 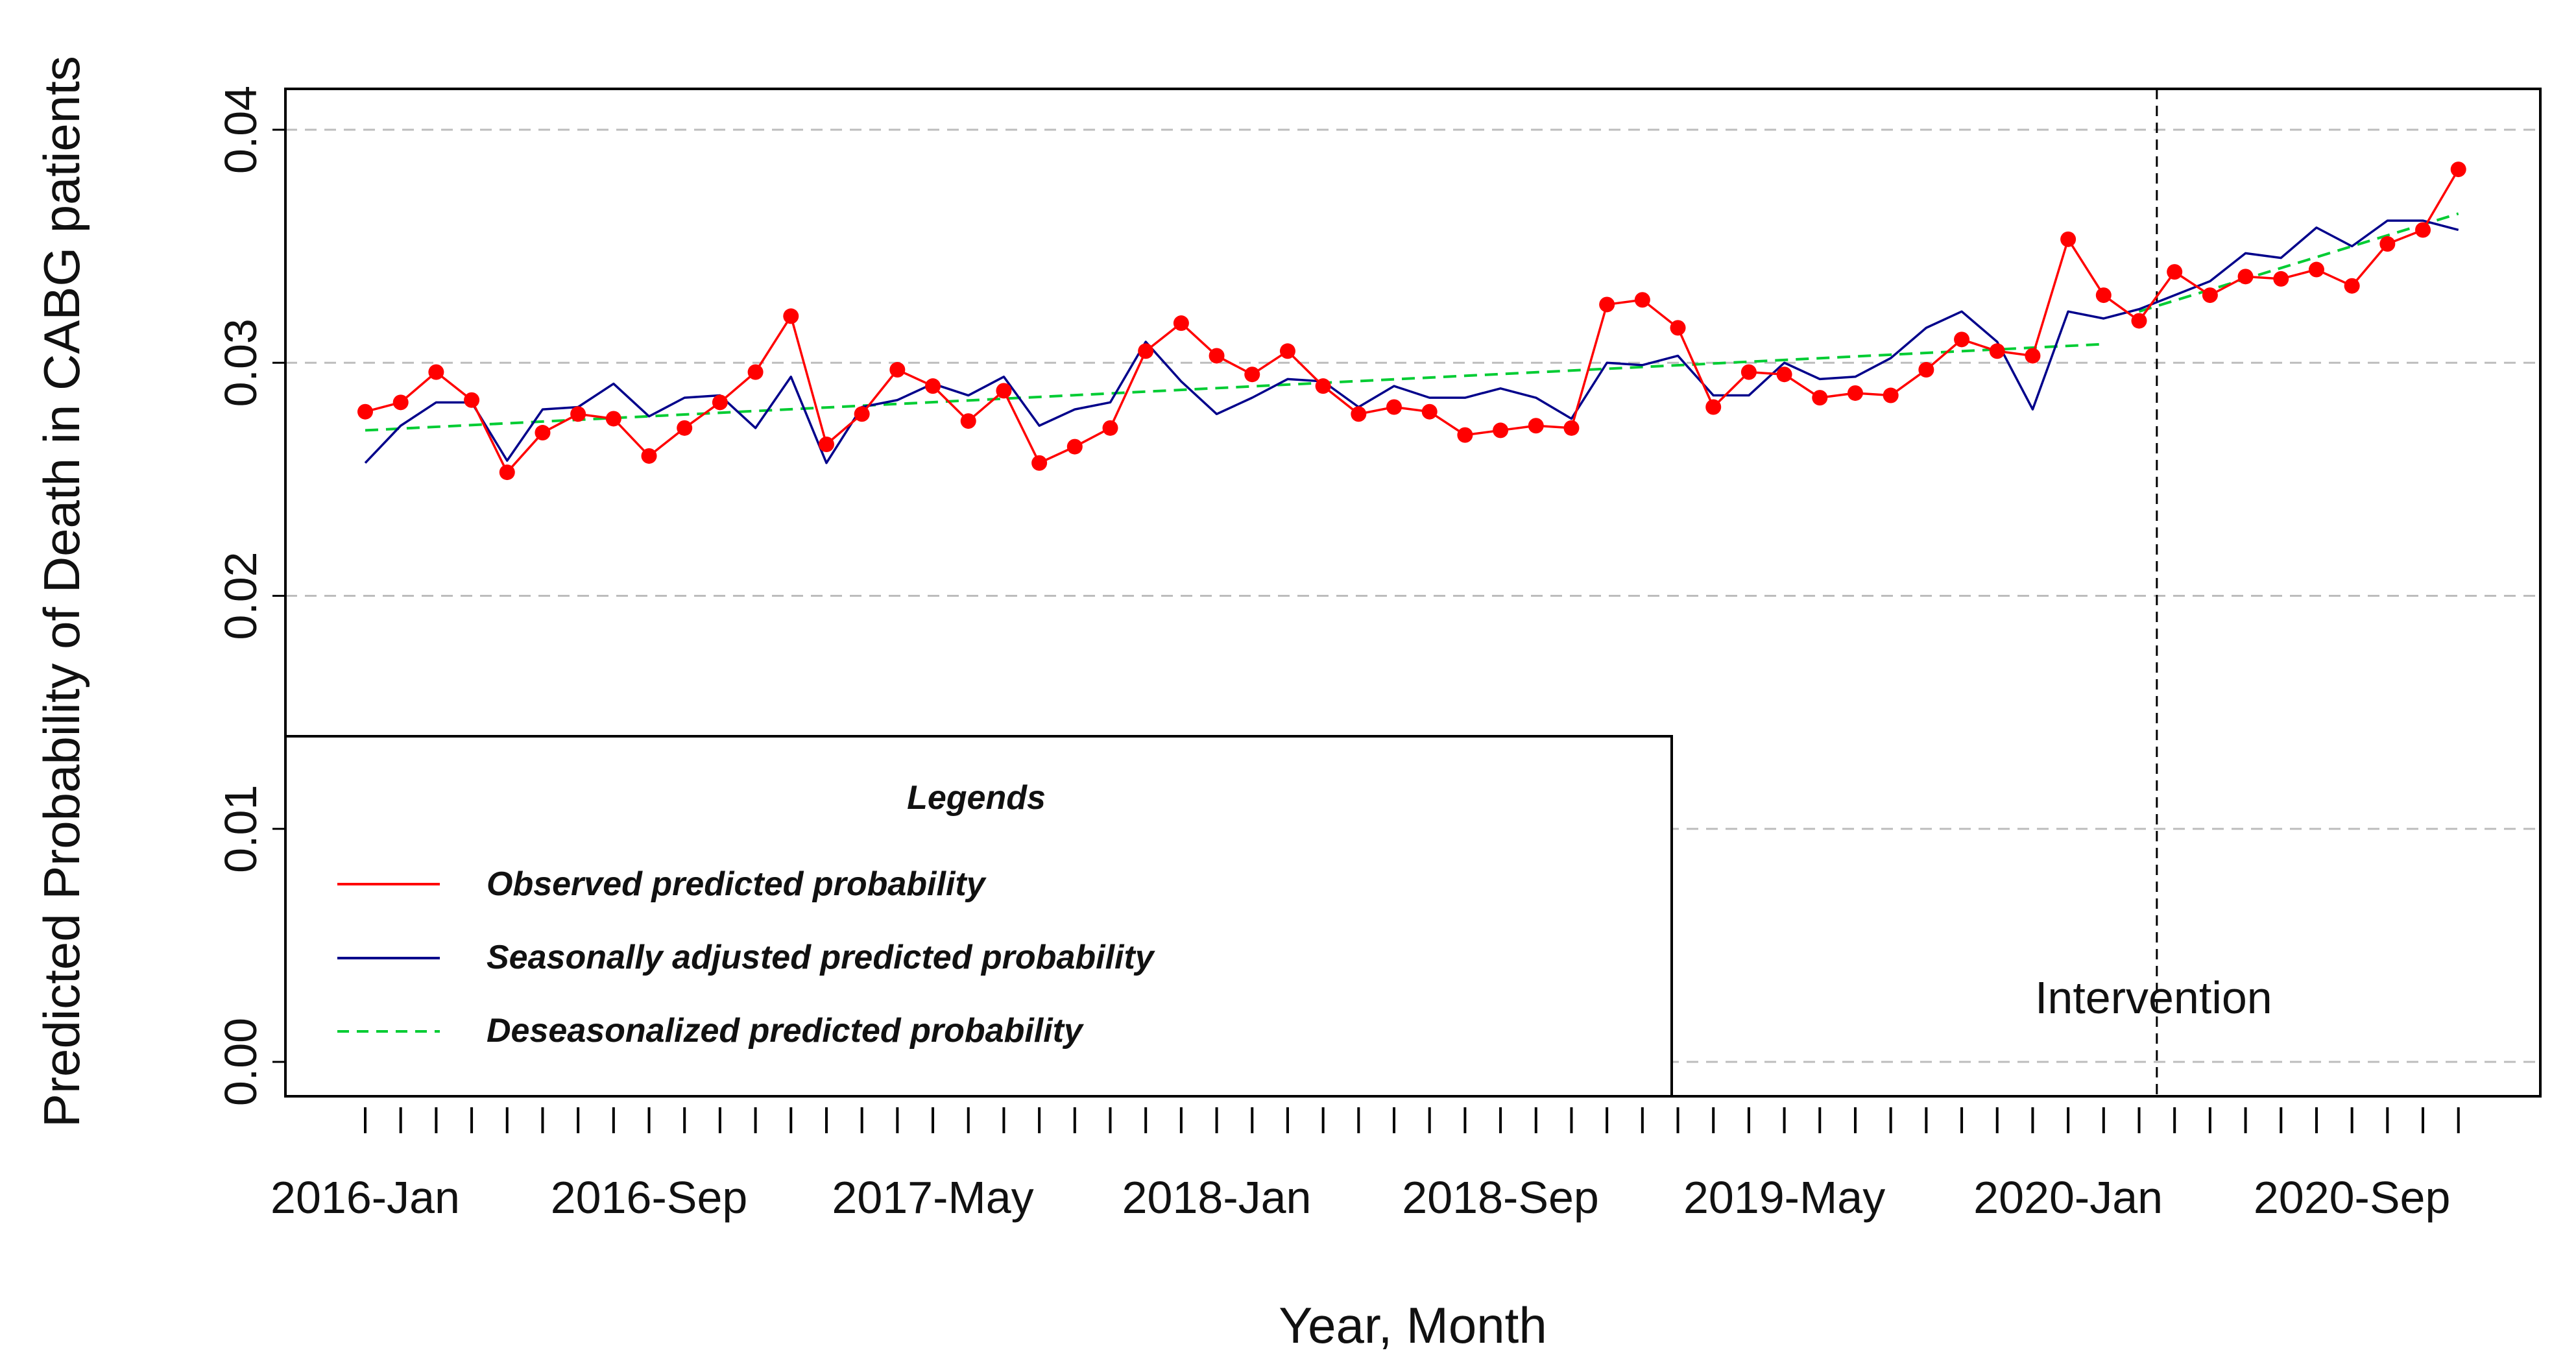 I want to click on y-tick-label: 0.03, so click(x=240, y=362).